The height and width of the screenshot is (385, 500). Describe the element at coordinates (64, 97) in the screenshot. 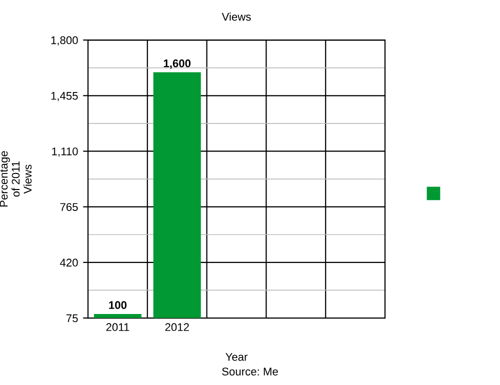

I see `y-tick-label: 1,455` at that location.